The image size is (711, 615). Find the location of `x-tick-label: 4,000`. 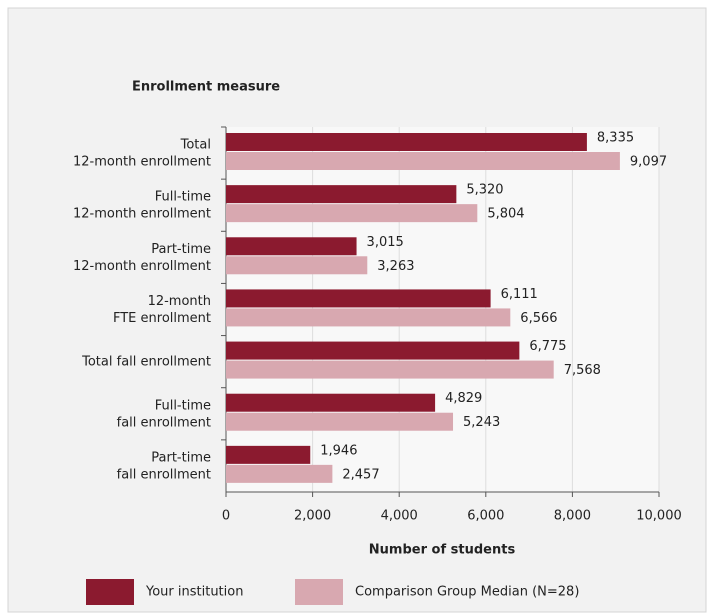

x-tick-label: 4,000 is located at coordinates (399, 516).